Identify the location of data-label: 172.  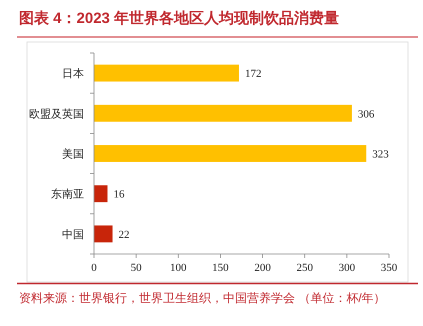
(253, 74).